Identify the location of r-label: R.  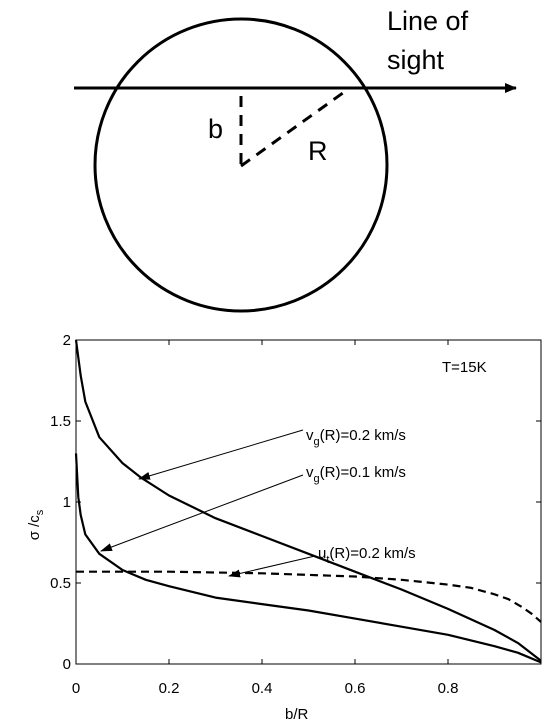
(318, 151).